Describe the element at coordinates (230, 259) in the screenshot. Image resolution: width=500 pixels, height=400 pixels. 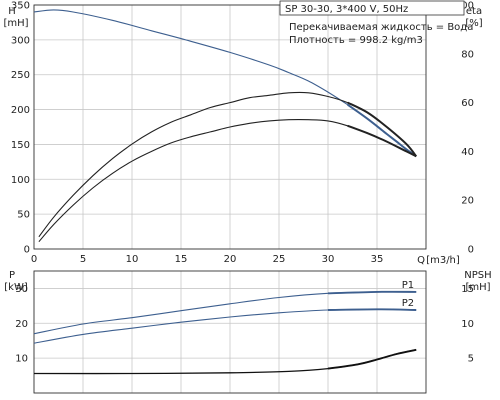
I see `x-tick-label: 20` at that location.